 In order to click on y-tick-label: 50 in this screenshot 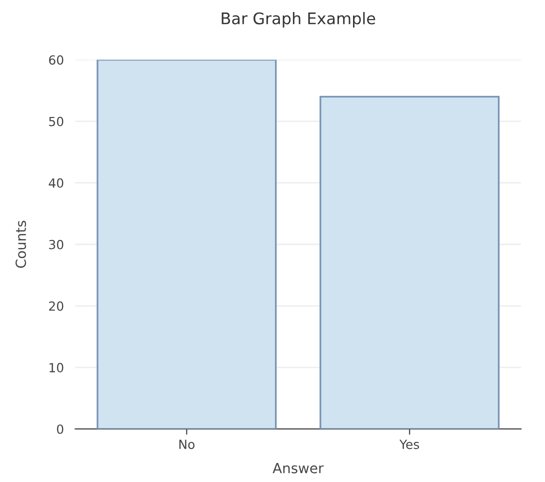, I will do `click(56, 121)`.